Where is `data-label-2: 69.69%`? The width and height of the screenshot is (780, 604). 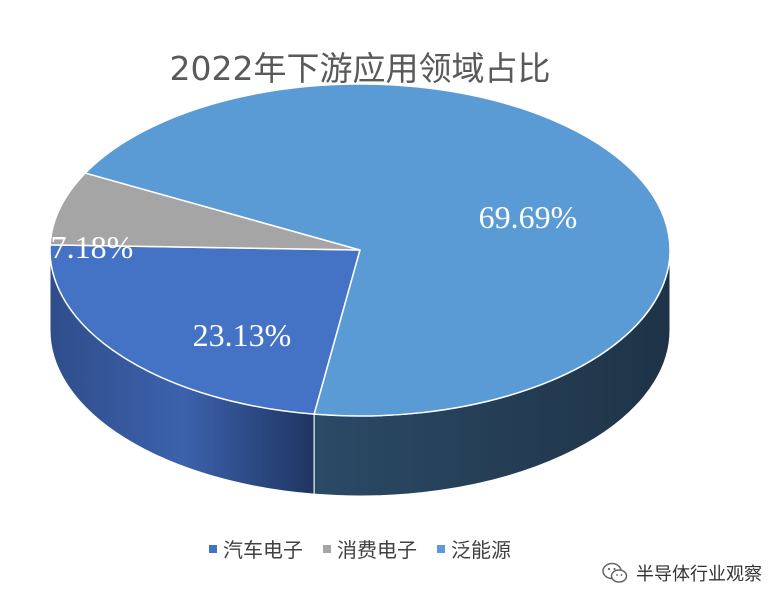 data-label-2: 69.69% is located at coordinates (528, 217).